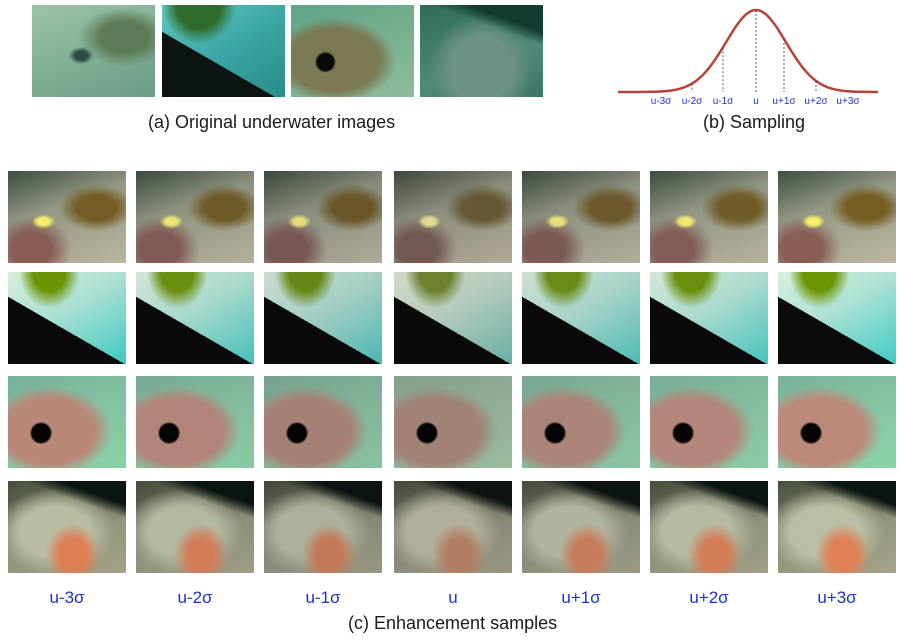  Describe the element at coordinates (692, 101) in the screenshot. I see `sigma-label: u-2σ` at that location.